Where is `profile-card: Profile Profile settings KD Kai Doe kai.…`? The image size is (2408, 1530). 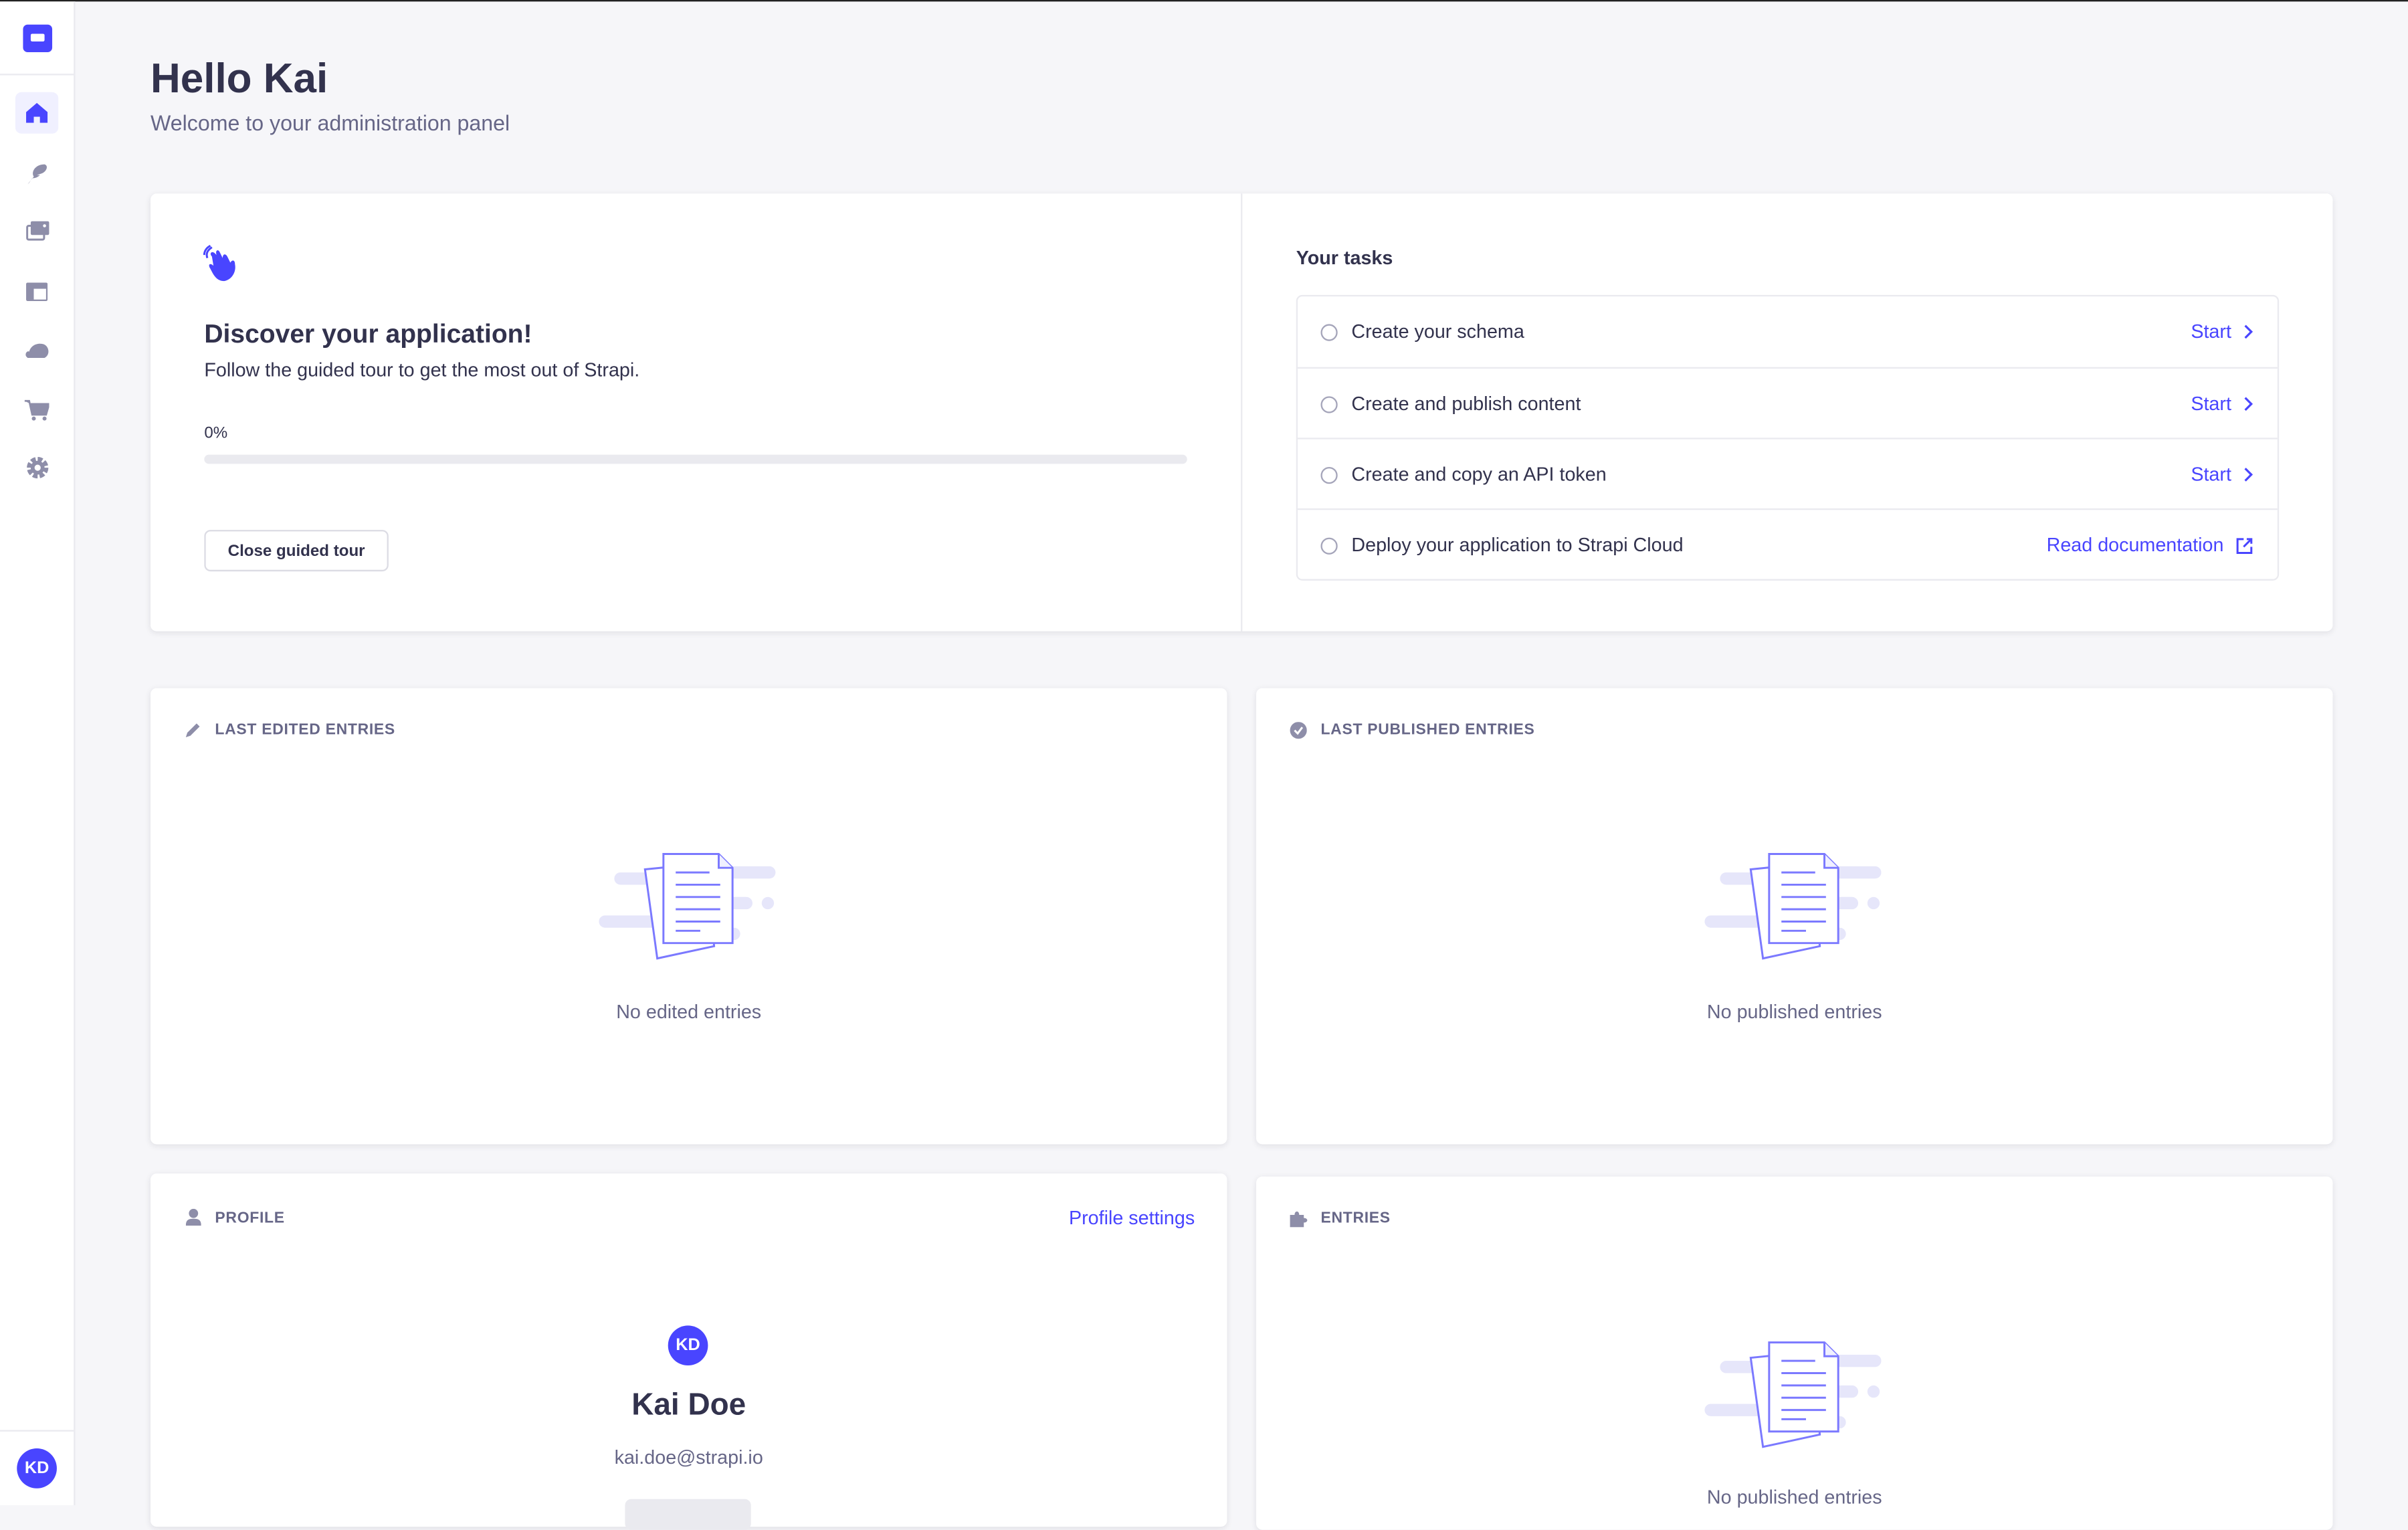 profile-card: Profile Profile settings KD Kai Doe kai.… is located at coordinates (688, 1351).